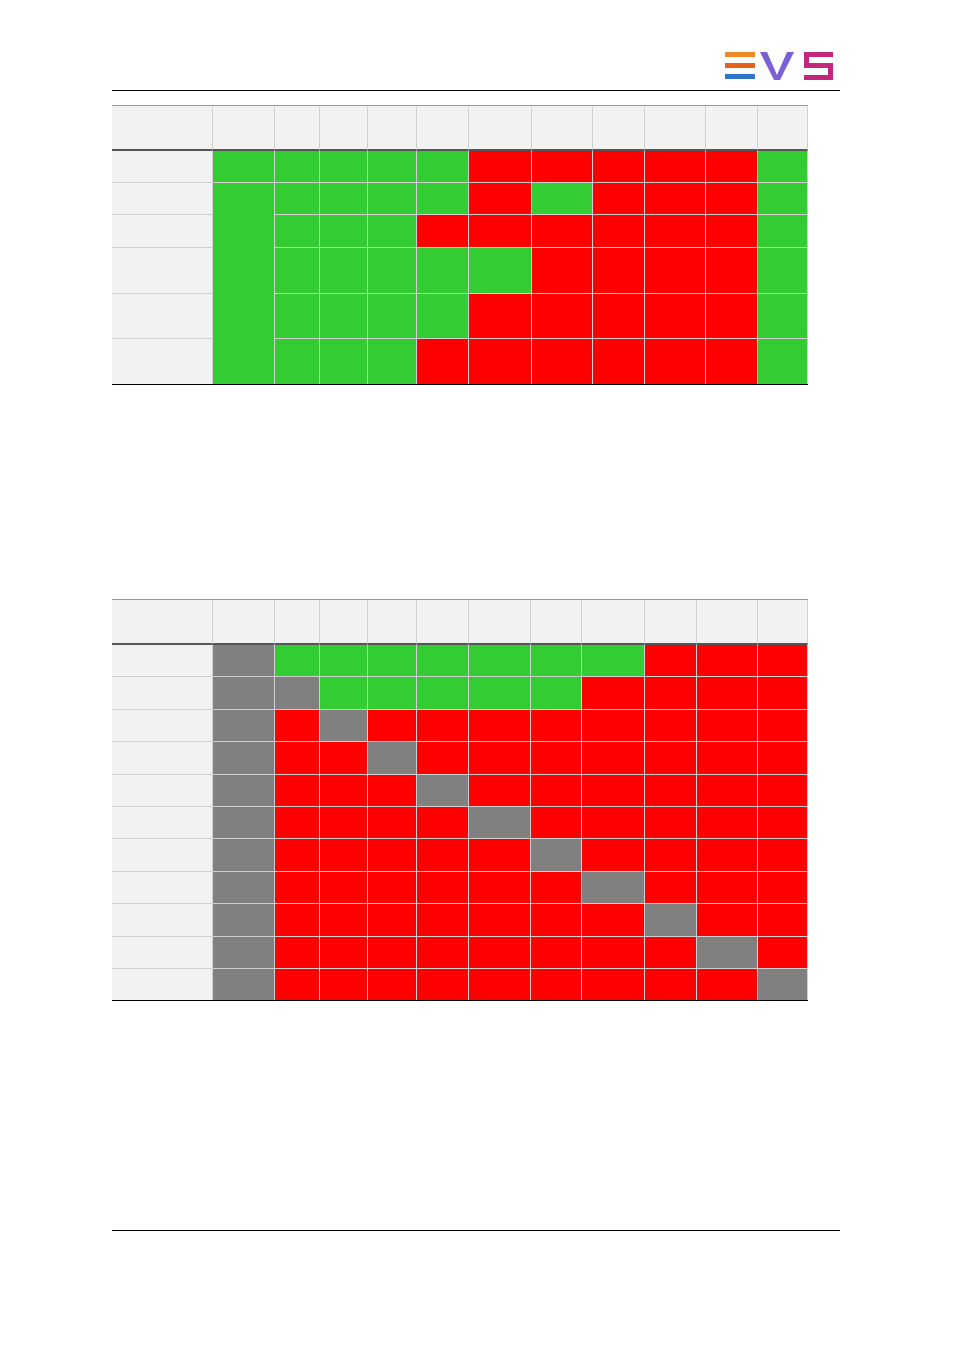 The width and height of the screenshot is (954, 1349). What do you see at coordinates (460, 599) in the screenshot?
I see `table-top-rule` at bounding box center [460, 599].